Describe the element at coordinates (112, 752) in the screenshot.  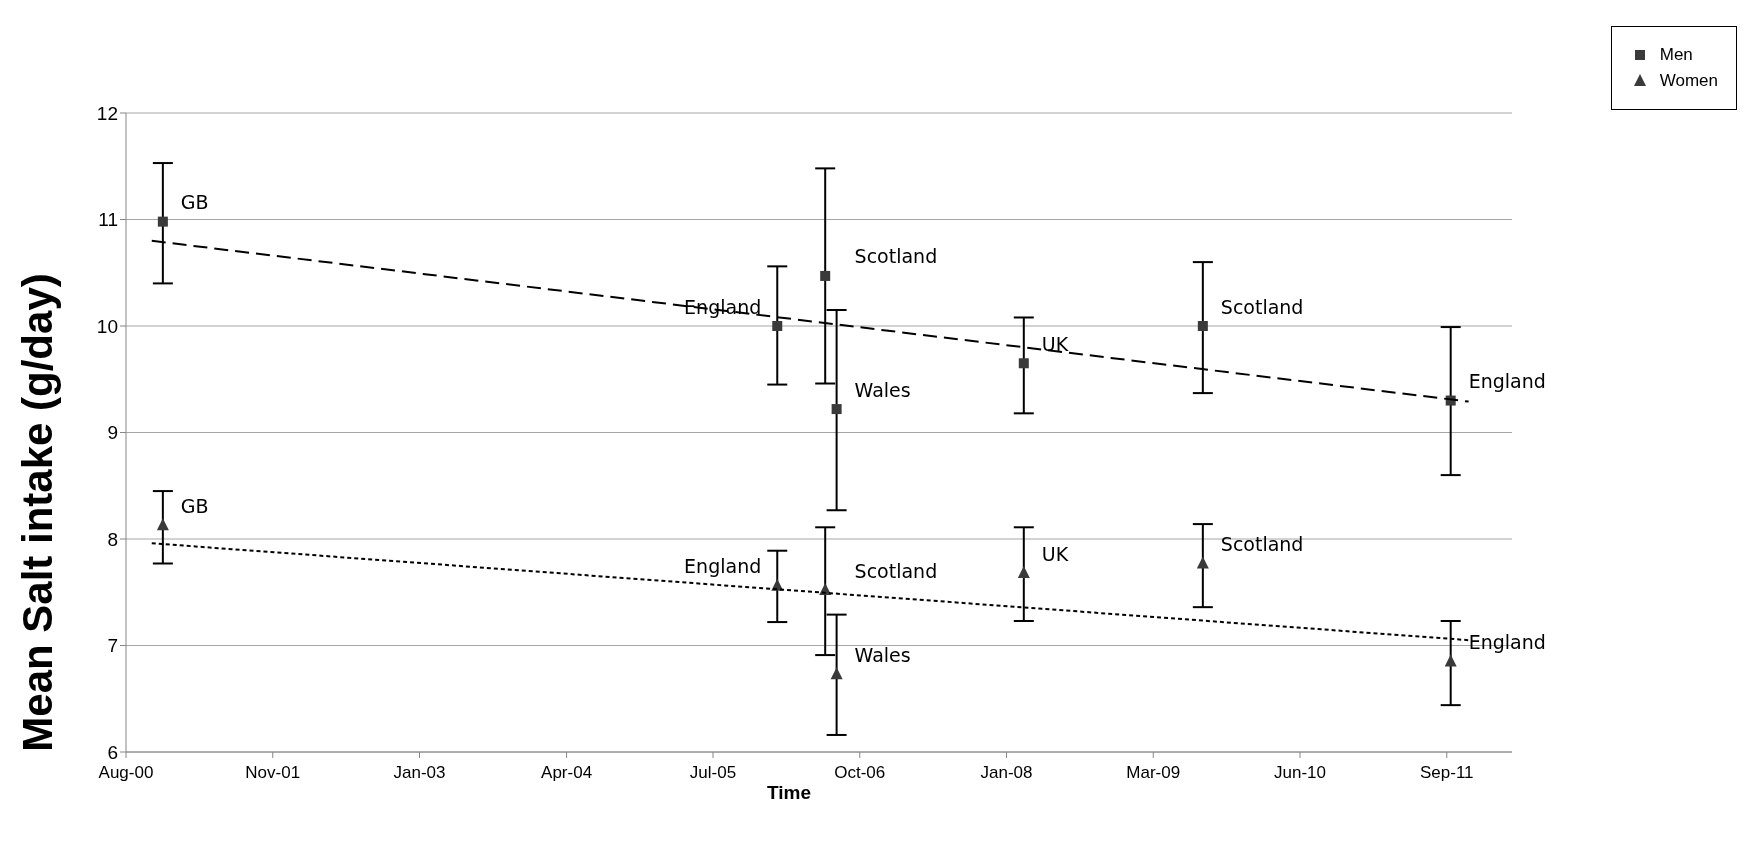
I see `y-tick-label: 6` at that location.